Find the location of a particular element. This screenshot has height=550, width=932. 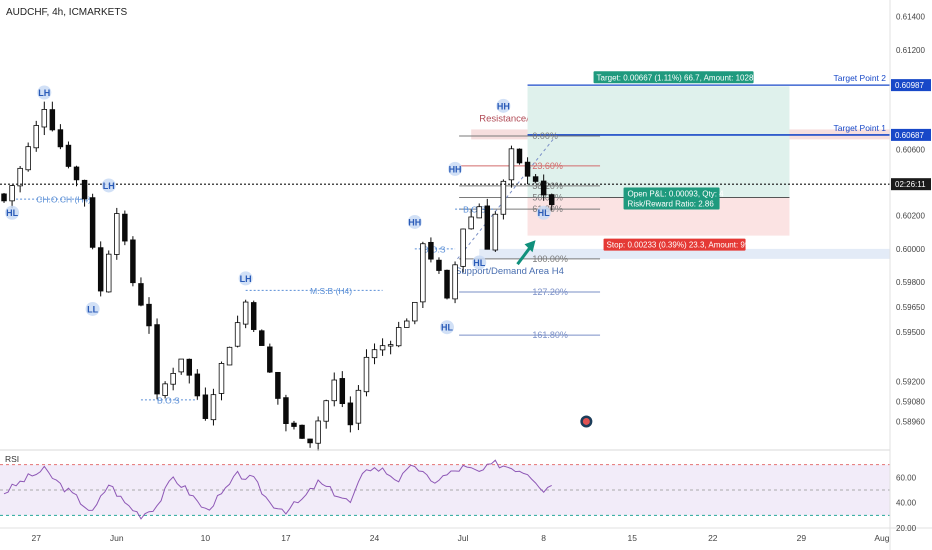

structure-label: CH.O.CH (H4) is located at coordinates (63, 200).